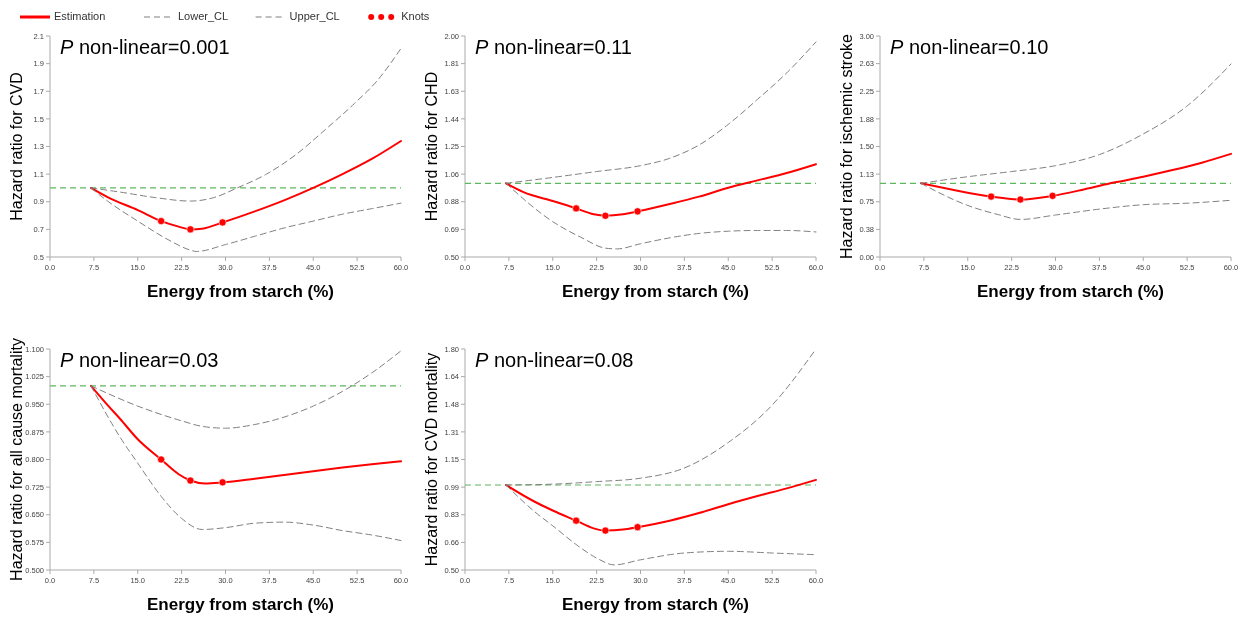 Image resolution: width=1245 pixels, height=626 pixels. What do you see at coordinates (431, 146) in the screenshot?
I see `y-axis-title: Hazard ratio for CHD` at bounding box center [431, 146].